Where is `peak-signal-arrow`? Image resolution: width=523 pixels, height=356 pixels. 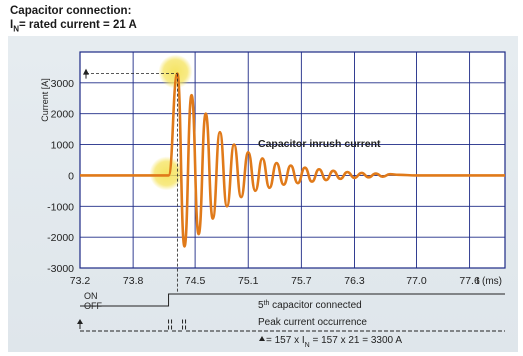 peak-signal-arrow is located at coordinates (80, 321).